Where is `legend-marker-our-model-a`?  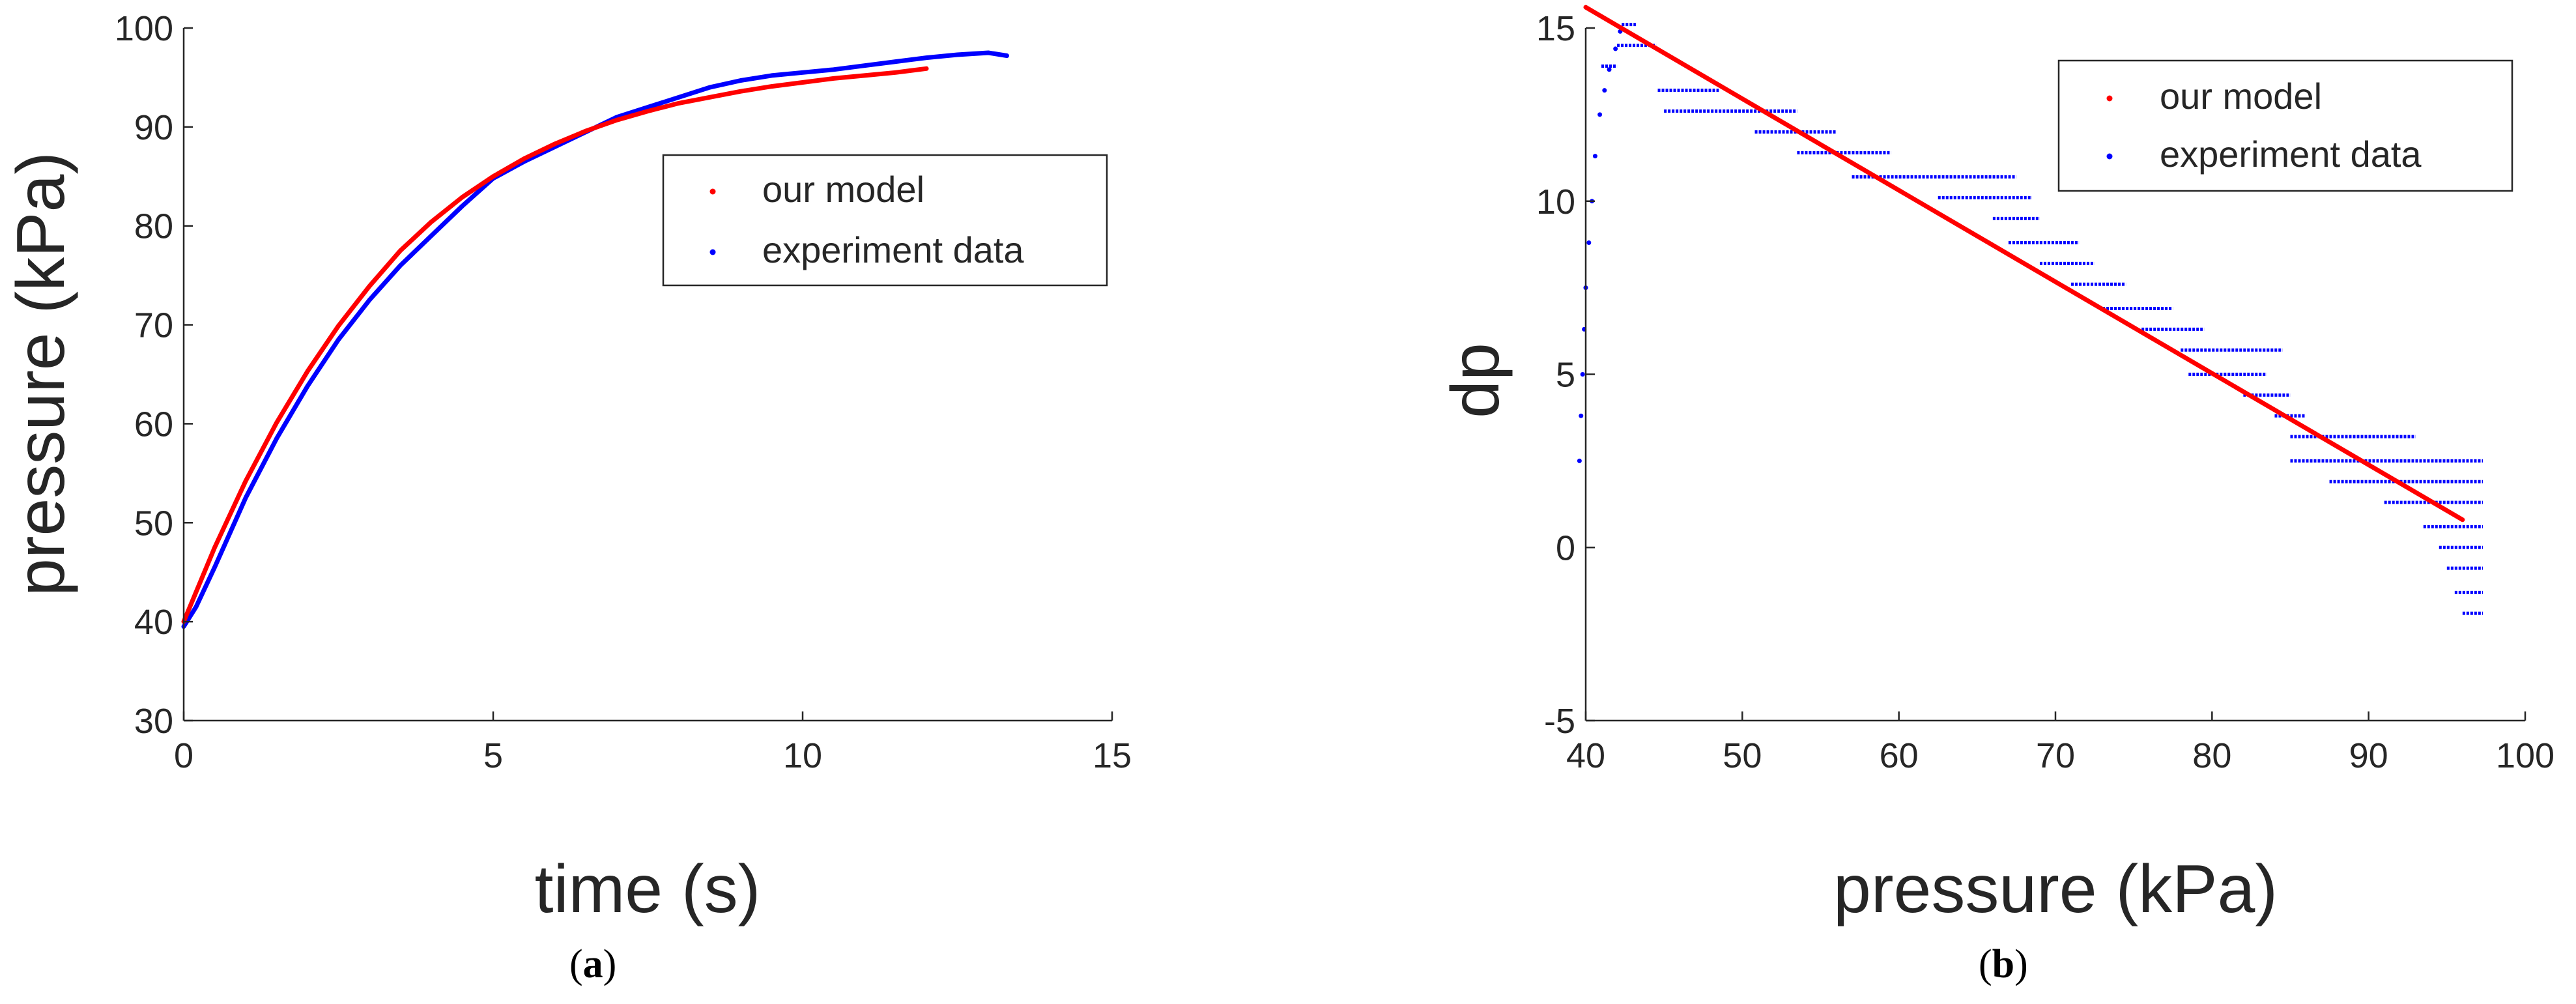 legend-marker-our-model-a is located at coordinates (713, 192).